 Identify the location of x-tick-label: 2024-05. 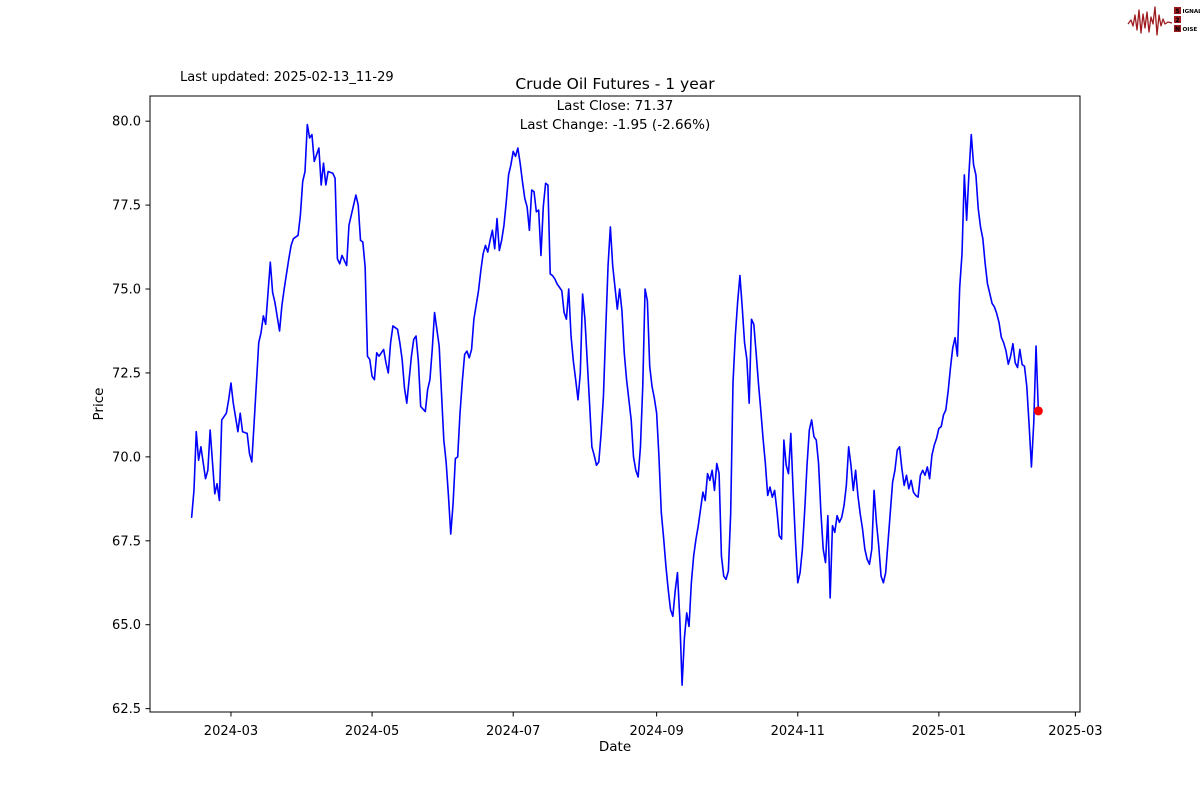
(372, 731).